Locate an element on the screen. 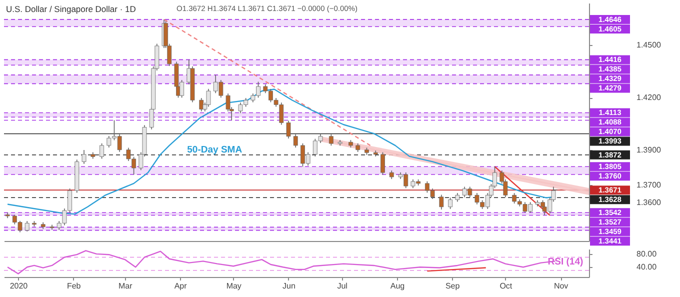 This screenshot has height=297, width=680. y-tick-label: 1.3600 is located at coordinates (649, 202).